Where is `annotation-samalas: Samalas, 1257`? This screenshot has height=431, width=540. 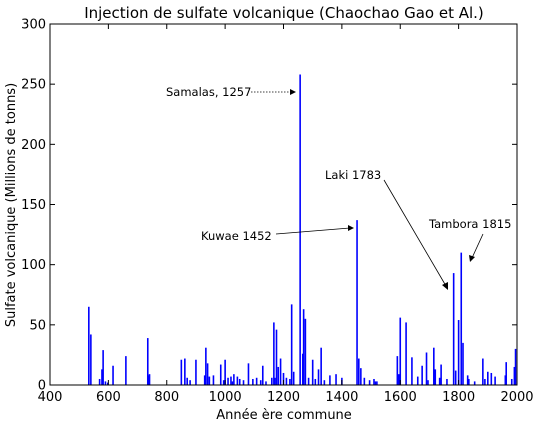
annotation-samalas: Samalas, 1257 is located at coordinates (208, 92).